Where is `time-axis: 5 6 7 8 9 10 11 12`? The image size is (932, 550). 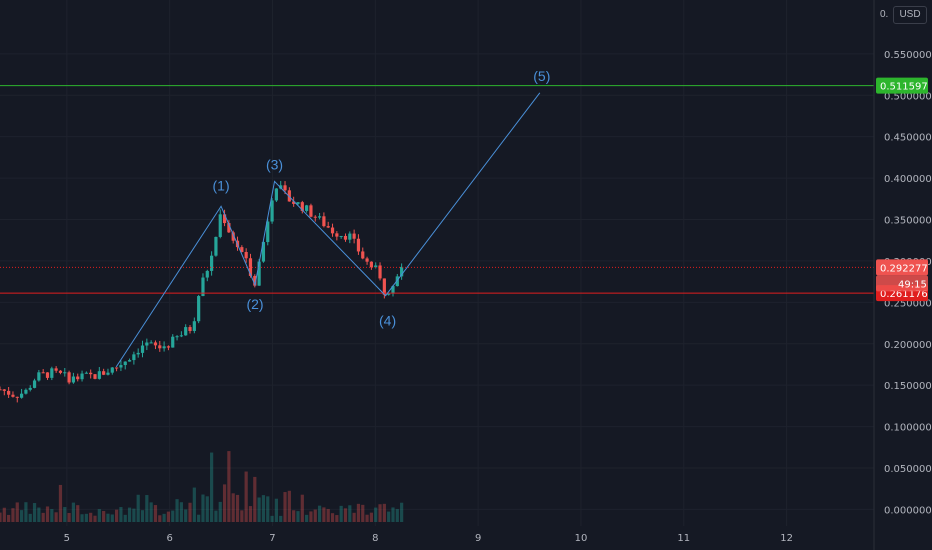 time-axis: 5 6 7 8 9 10 11 12 is located at coordinates (428, 538).